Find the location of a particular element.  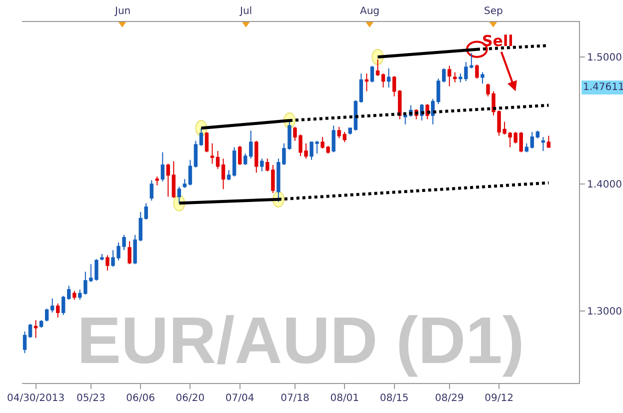

x-tick-label: 04/30/2013 is located at coordinates (35, 398).